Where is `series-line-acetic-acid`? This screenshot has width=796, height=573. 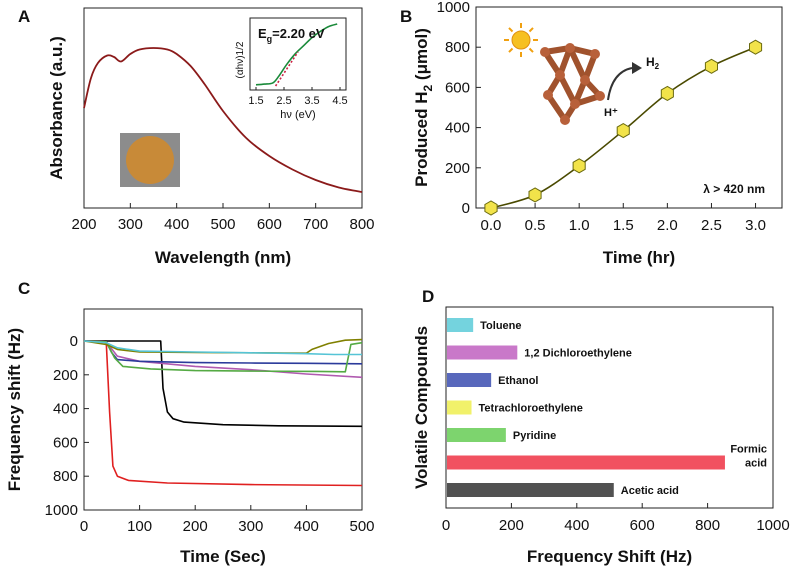 series-line-acetic-acid is located at coordinates (223, 384).